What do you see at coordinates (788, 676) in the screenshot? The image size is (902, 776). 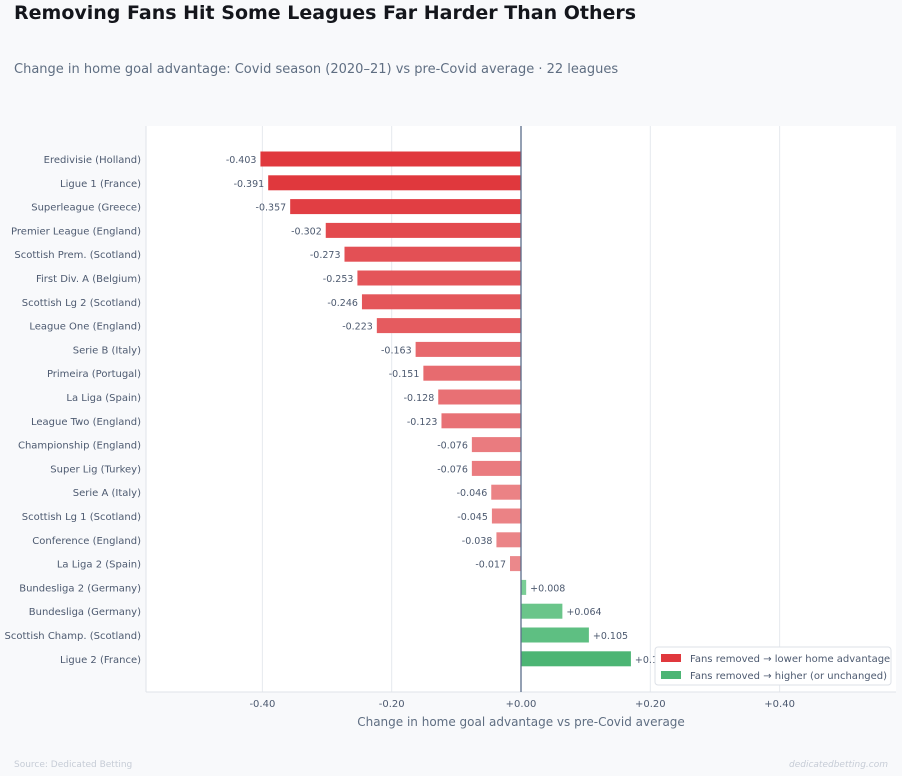 I see `legend-label: Fans removed → higher (or unchanged)` at bounding box center [788, 676].